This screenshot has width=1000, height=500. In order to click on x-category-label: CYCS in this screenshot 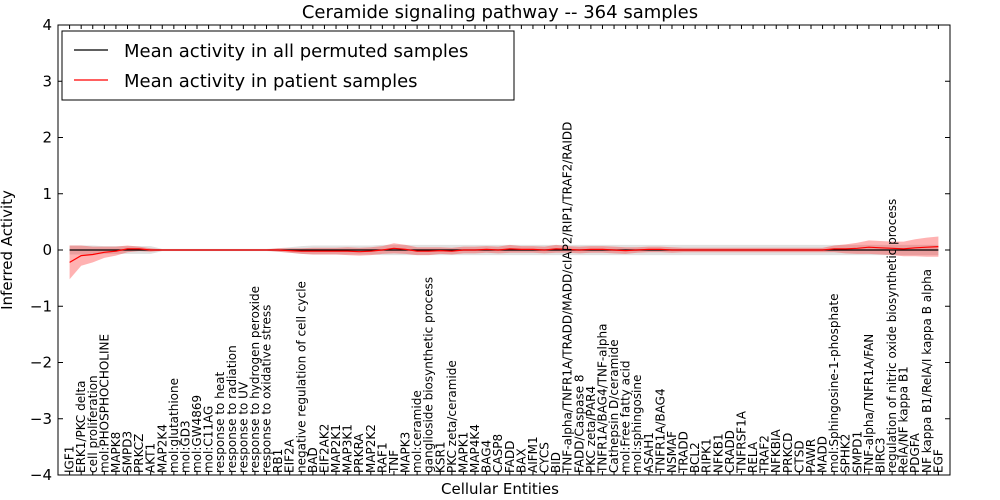, I will do `click(545, 457)`.